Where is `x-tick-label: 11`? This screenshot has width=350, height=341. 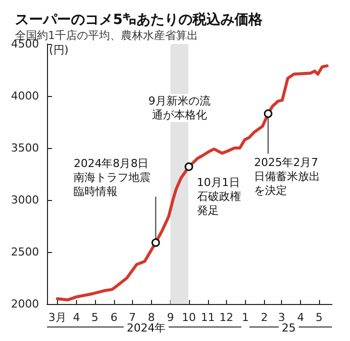 x-tick-label: 11 is located at coordinates (207, 317).